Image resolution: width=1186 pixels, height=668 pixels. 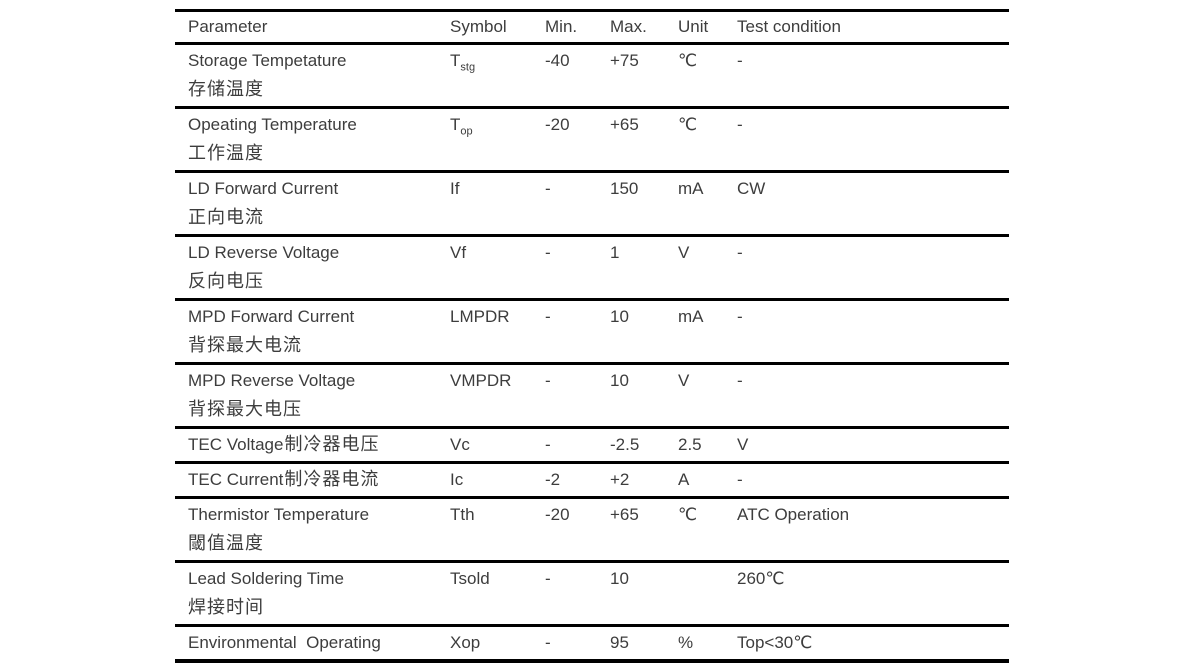 I want to click on header-test-condition: Test condition, so click(x=873, y=27).